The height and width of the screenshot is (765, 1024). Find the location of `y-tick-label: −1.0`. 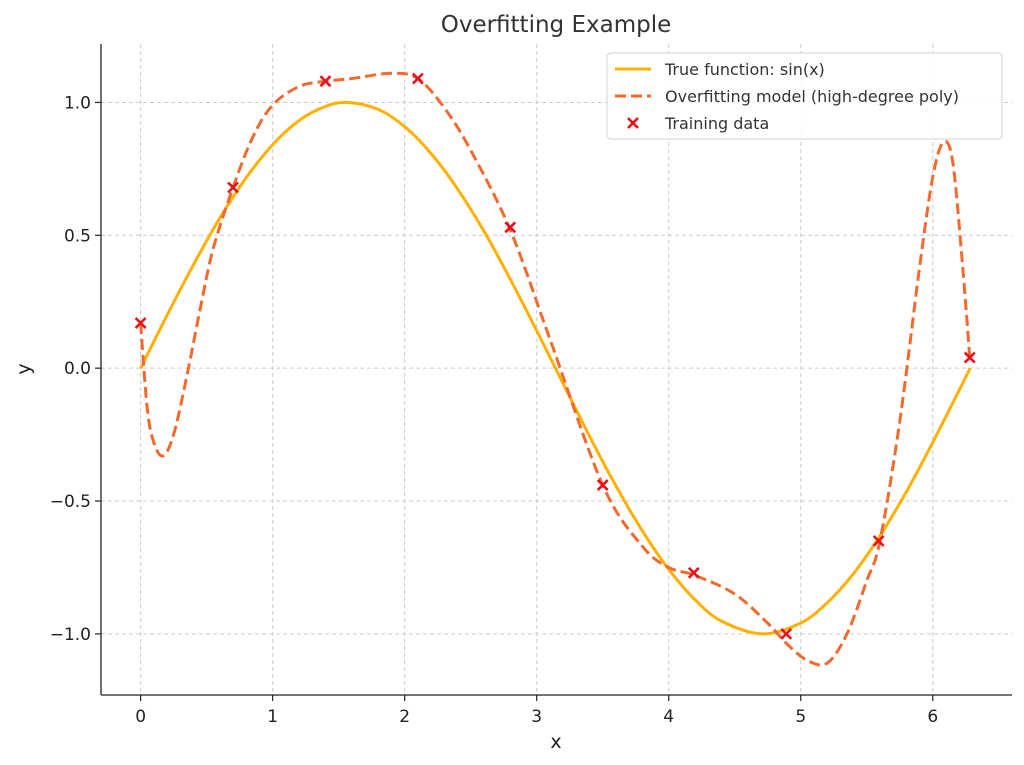

y-tick-label: −1.0 is located at coordinates (70, 635).